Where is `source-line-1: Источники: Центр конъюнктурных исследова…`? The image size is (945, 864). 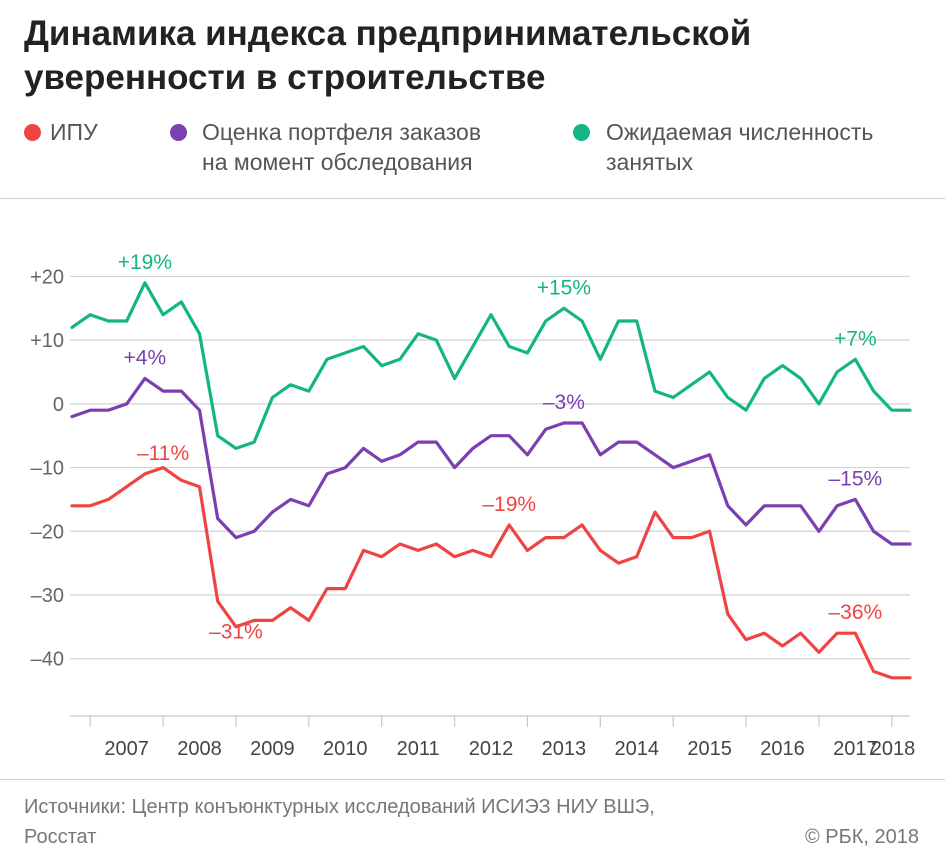 source-line-1: Источники: Центр конъюнктурных исследова… is located at coordinates (339, 807).